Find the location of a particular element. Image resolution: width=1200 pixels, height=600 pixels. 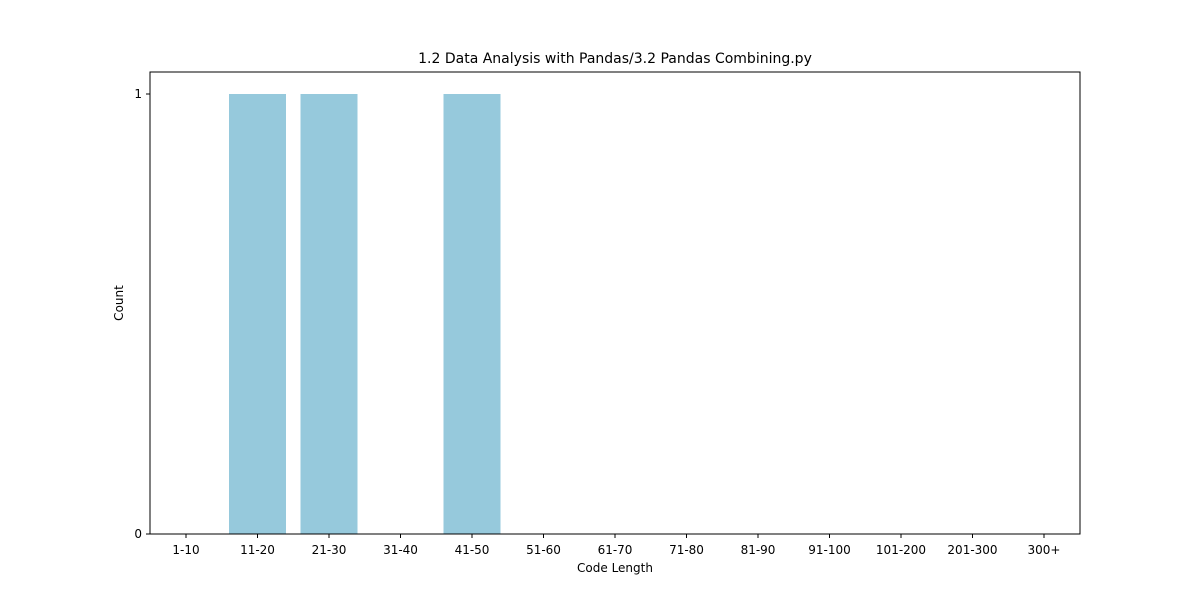

x-tick-label: 101-200 is located at coordinates (901, 550).